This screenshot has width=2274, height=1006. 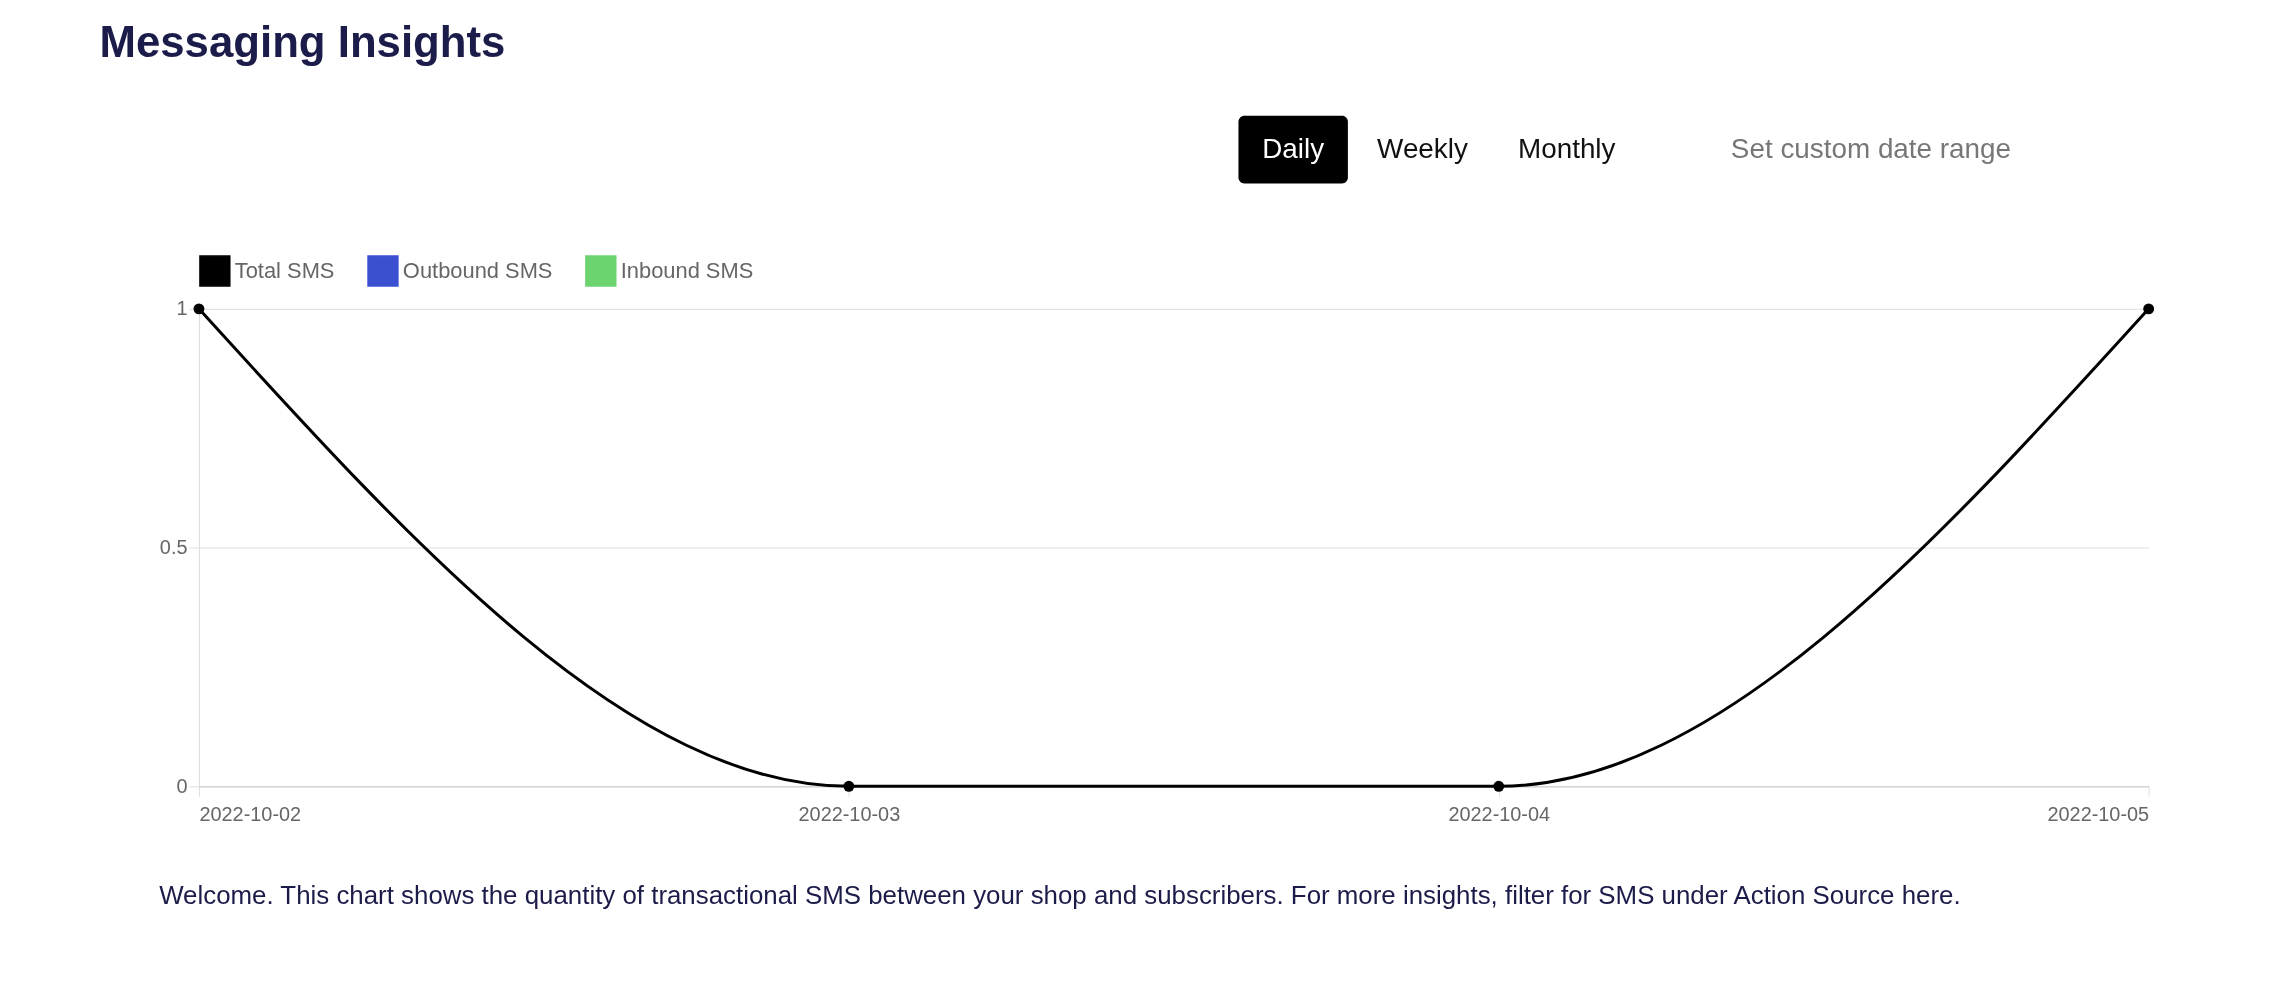 What do you see at coordinates (1871, 148) in the screenshot?
I see `text: Set custom date range` at bounding box center [1871, 148].